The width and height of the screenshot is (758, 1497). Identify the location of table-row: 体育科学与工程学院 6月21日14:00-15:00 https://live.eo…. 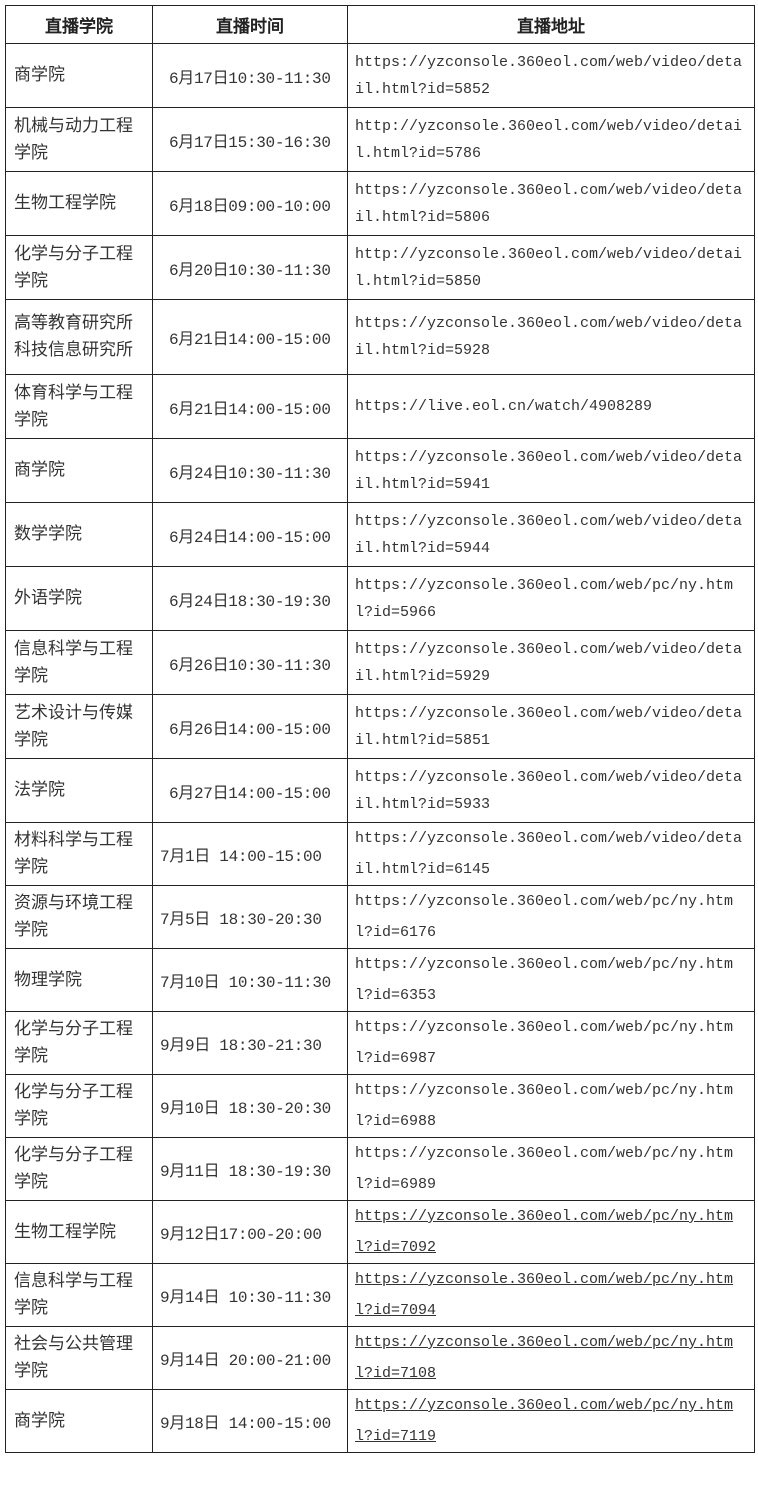
(380, 406).